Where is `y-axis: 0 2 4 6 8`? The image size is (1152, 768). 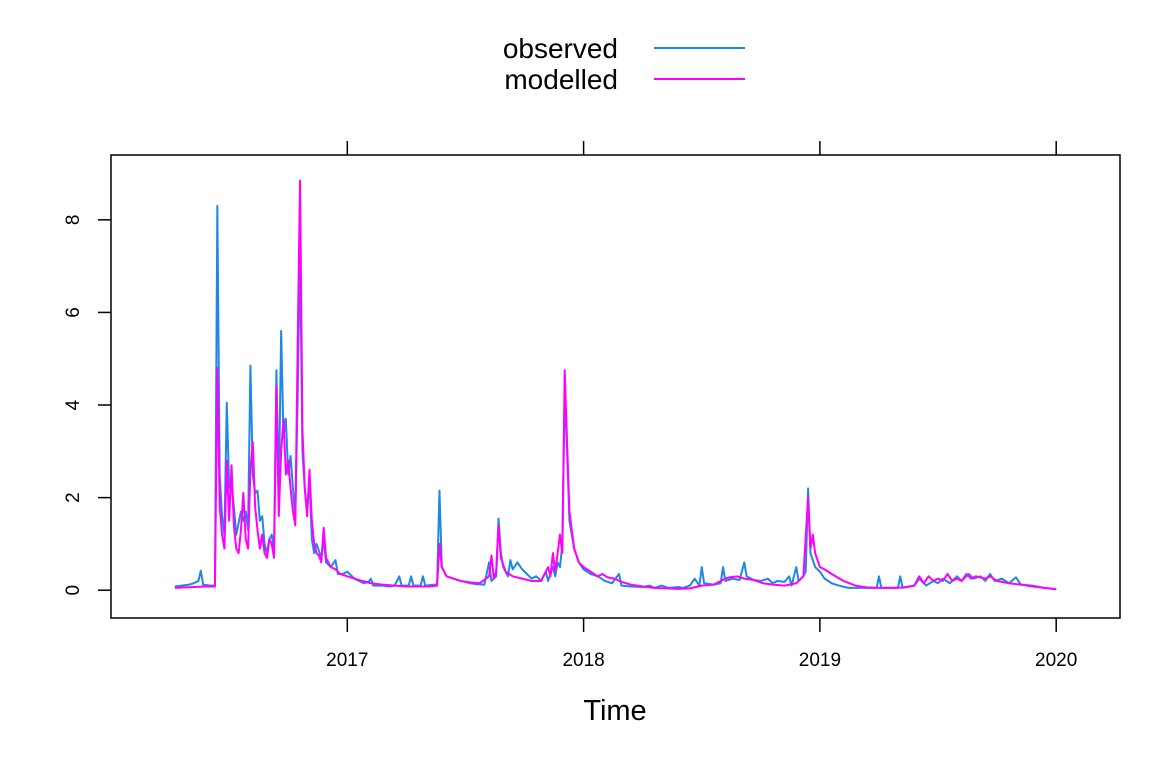
y-axis: 0 2 4 6 8 is located at coordinates (87, 405).